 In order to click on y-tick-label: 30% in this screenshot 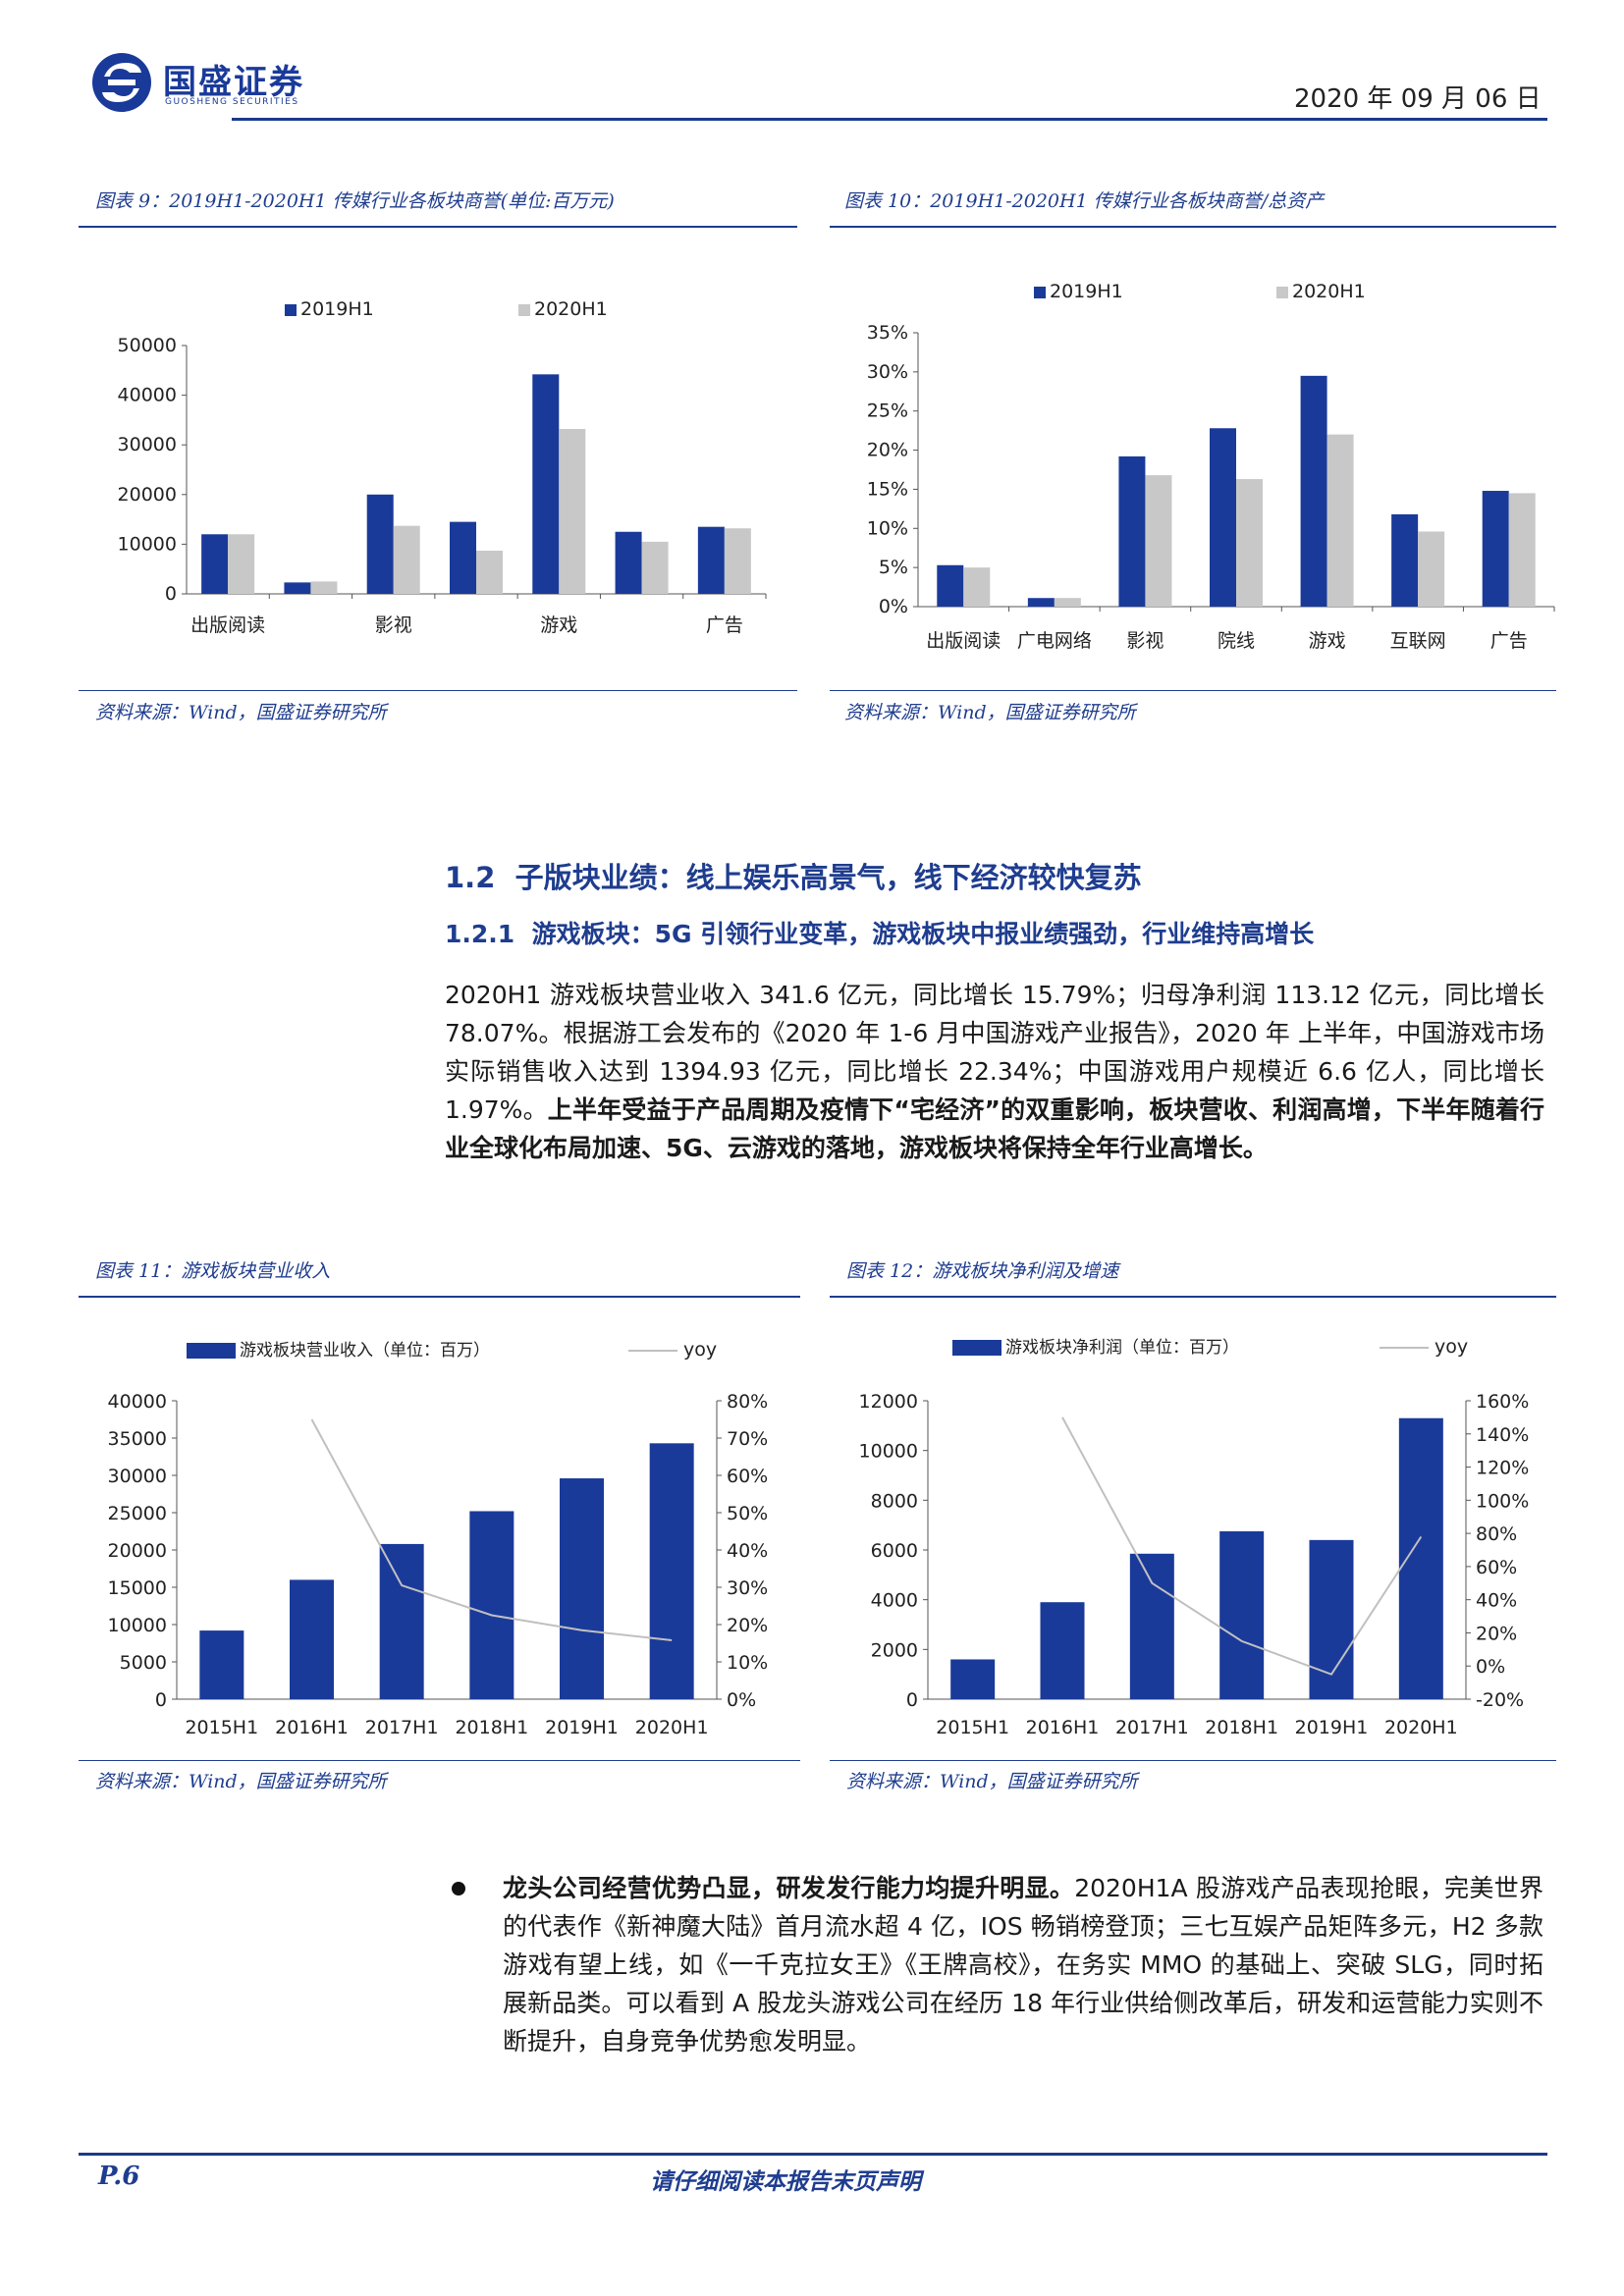, I will do `click(887, 372)`.